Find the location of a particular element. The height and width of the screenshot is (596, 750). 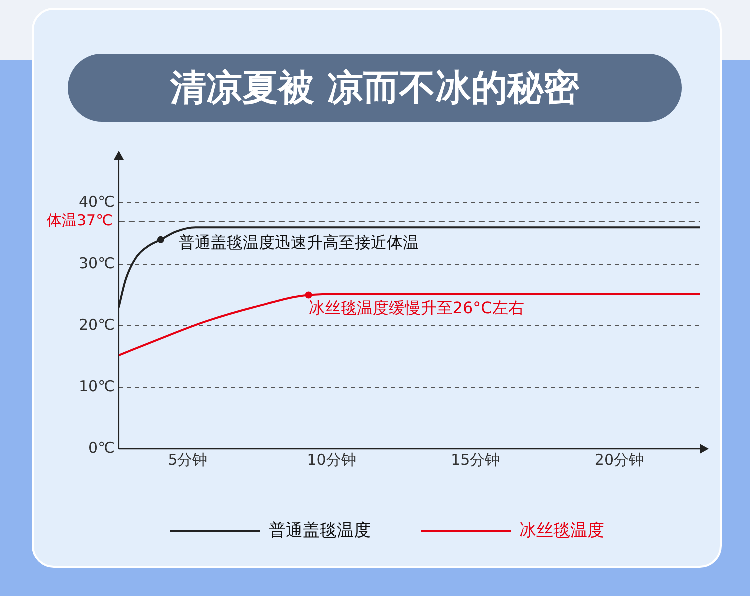

y-tick-label: 40℃ is located at coordinates (96, 201).